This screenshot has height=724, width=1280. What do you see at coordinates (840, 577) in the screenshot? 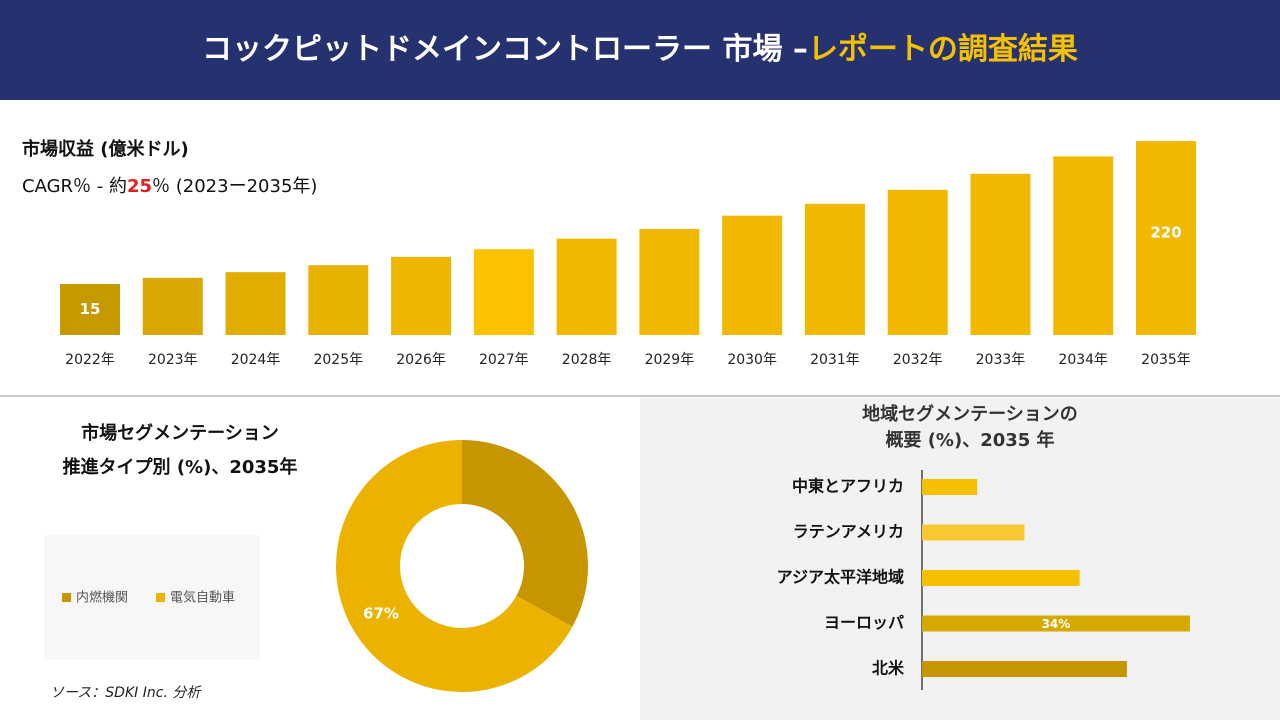
I see `y-tick-label: アジア太平洋地域` at bounding box center [840, 577].